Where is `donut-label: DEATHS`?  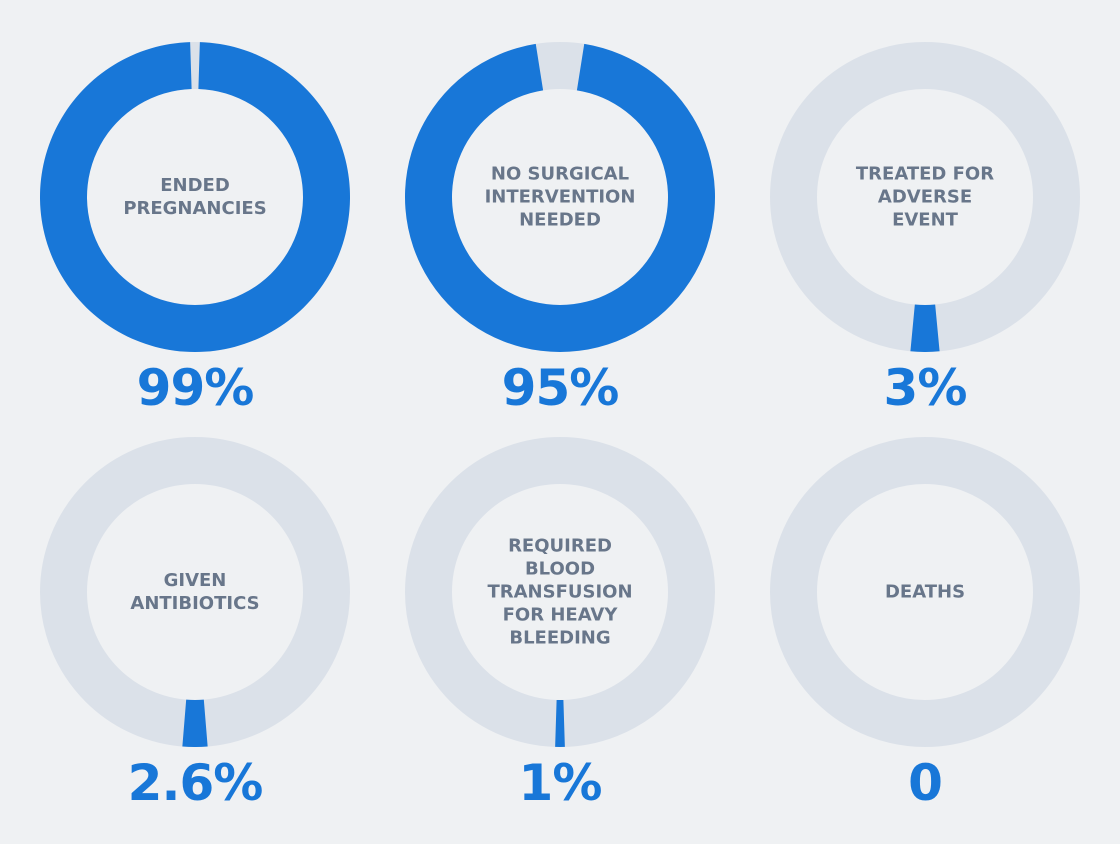 donut-label: DEATHS is located at coordinates (925, 592).